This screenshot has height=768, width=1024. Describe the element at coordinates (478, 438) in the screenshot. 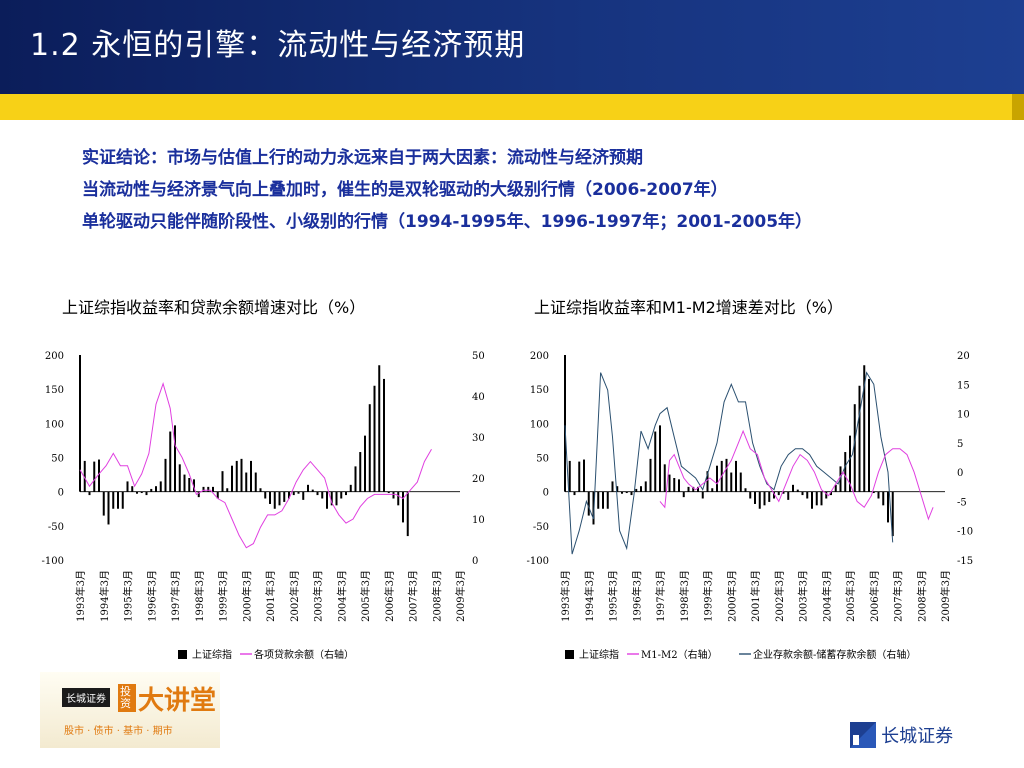

I see `right-axis-tick-label: 30` at that location.